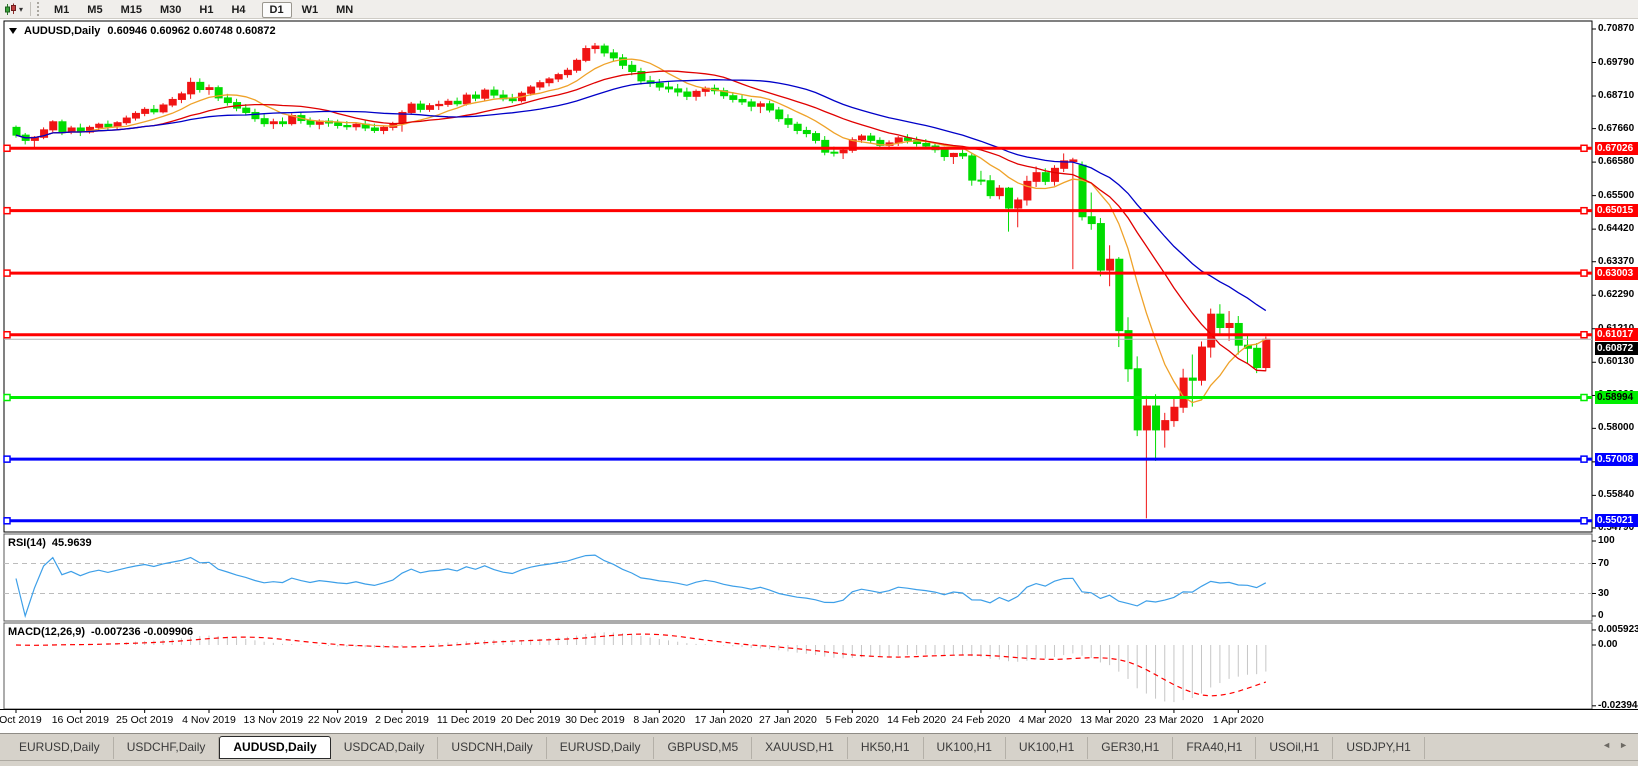 This screenshot has height=766, width=1638. Describe the element at coordinates (170, 10) in the screenshot. I see `timeframe-button-M30: M30` at that location.